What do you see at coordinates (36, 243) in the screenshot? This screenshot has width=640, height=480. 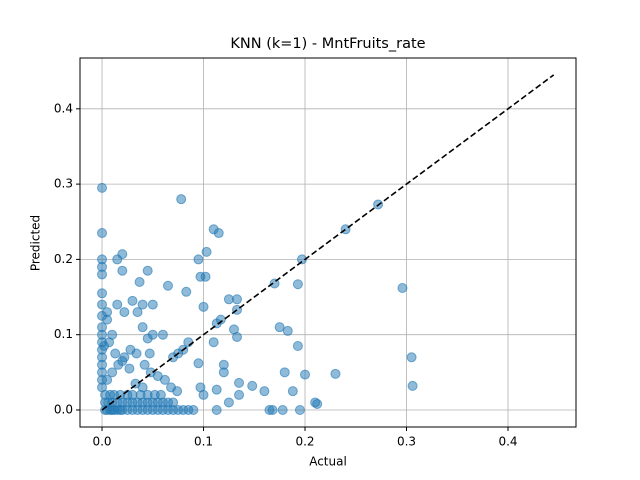 I see `y-axis-label: Predicted` at bounding box center [36, 243].